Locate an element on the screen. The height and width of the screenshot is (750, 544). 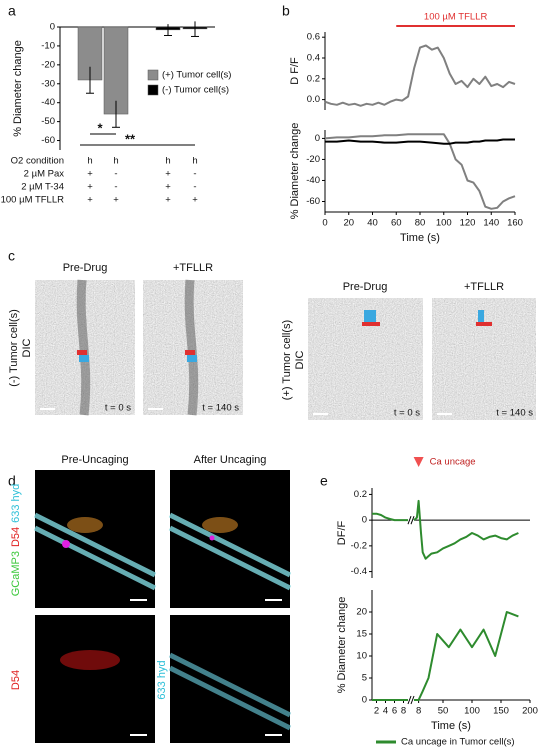
column-title: Pre-Uncaging is located at coordinates (94, 460).